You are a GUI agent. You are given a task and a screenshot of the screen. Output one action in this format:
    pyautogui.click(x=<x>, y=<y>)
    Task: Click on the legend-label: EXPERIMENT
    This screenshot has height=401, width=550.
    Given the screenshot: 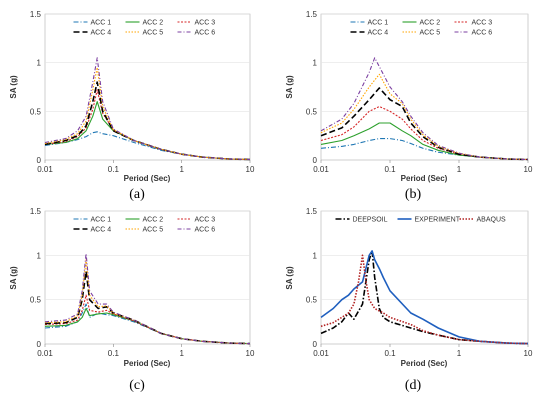 What is the action you would take?
    pyautogui.click(x=438, y=220)
    